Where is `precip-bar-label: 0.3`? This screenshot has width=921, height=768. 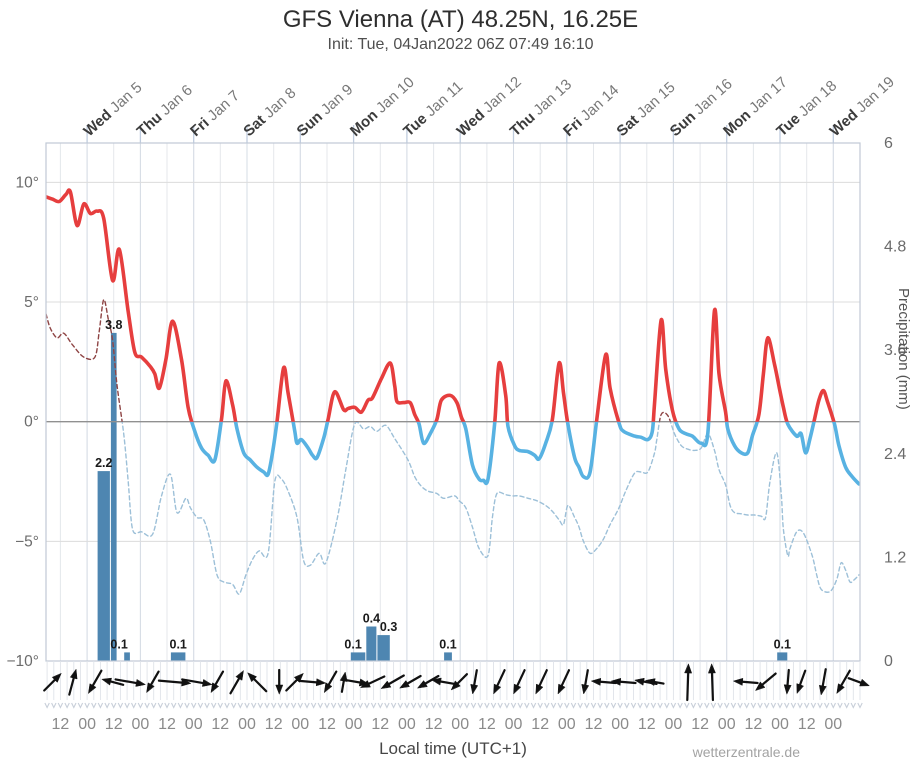
precip-bar-label: 0.3 is located at coordinates (388, 627).